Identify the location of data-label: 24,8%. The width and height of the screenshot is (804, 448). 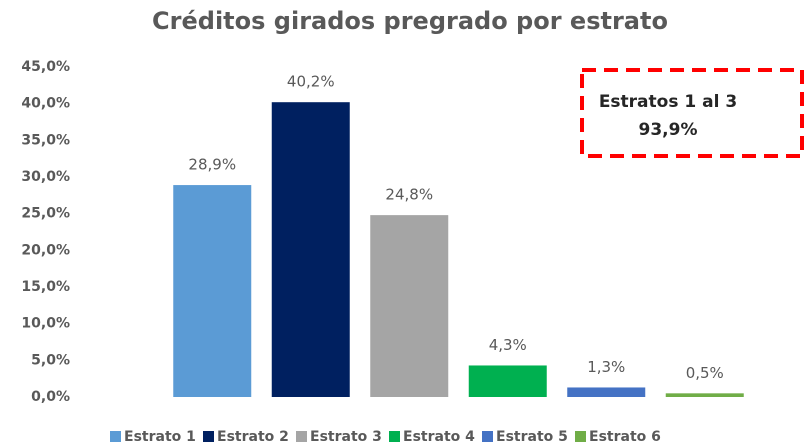
(409, 195).